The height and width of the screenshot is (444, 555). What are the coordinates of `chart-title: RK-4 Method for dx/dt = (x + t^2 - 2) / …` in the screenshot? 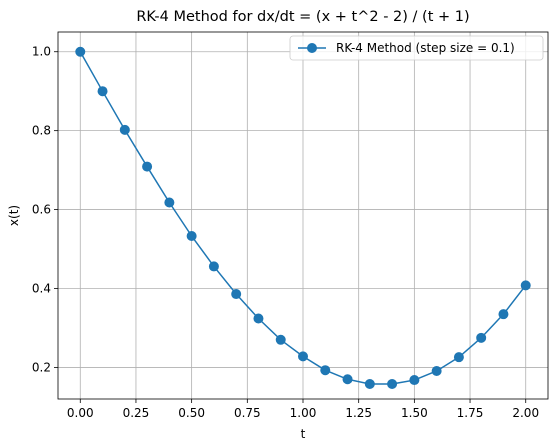 It's located at (302, 17).